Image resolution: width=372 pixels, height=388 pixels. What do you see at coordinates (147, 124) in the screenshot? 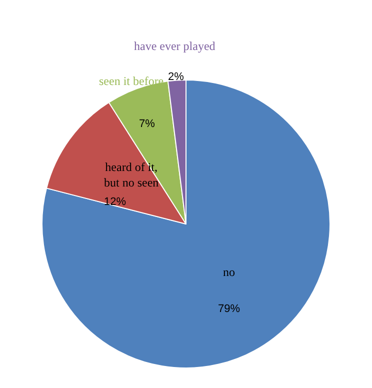
I see `data-label: 7%` at bounding box center [147, 124].